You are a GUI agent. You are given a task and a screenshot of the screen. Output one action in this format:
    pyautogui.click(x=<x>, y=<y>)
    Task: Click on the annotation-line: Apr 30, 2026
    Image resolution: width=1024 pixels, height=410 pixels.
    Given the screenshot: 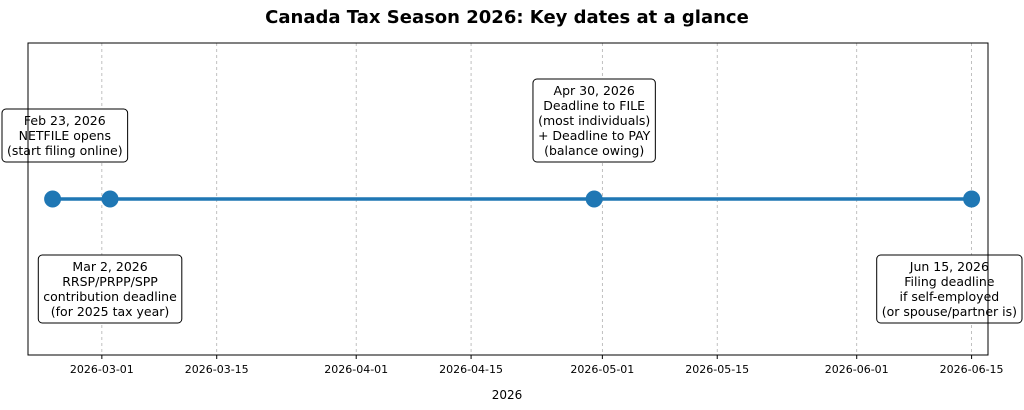 What is the action you would take?
    pyautogui.click(x=594, y=90)
    